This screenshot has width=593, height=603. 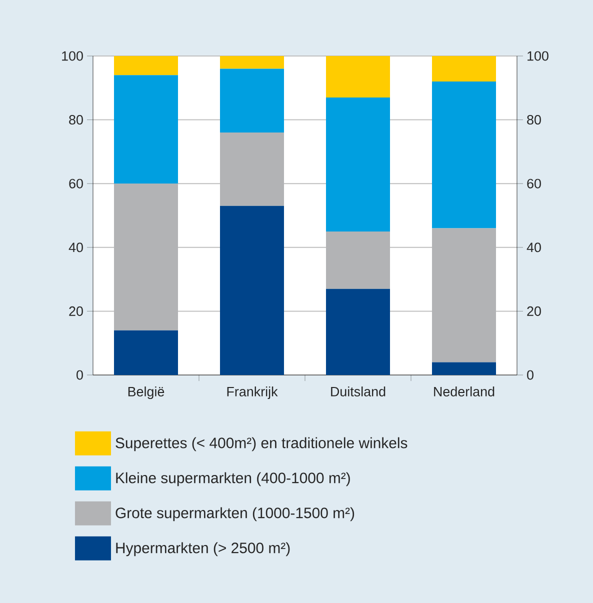 I want to click on y-tick-label: 0, so click(x=530, y=375).